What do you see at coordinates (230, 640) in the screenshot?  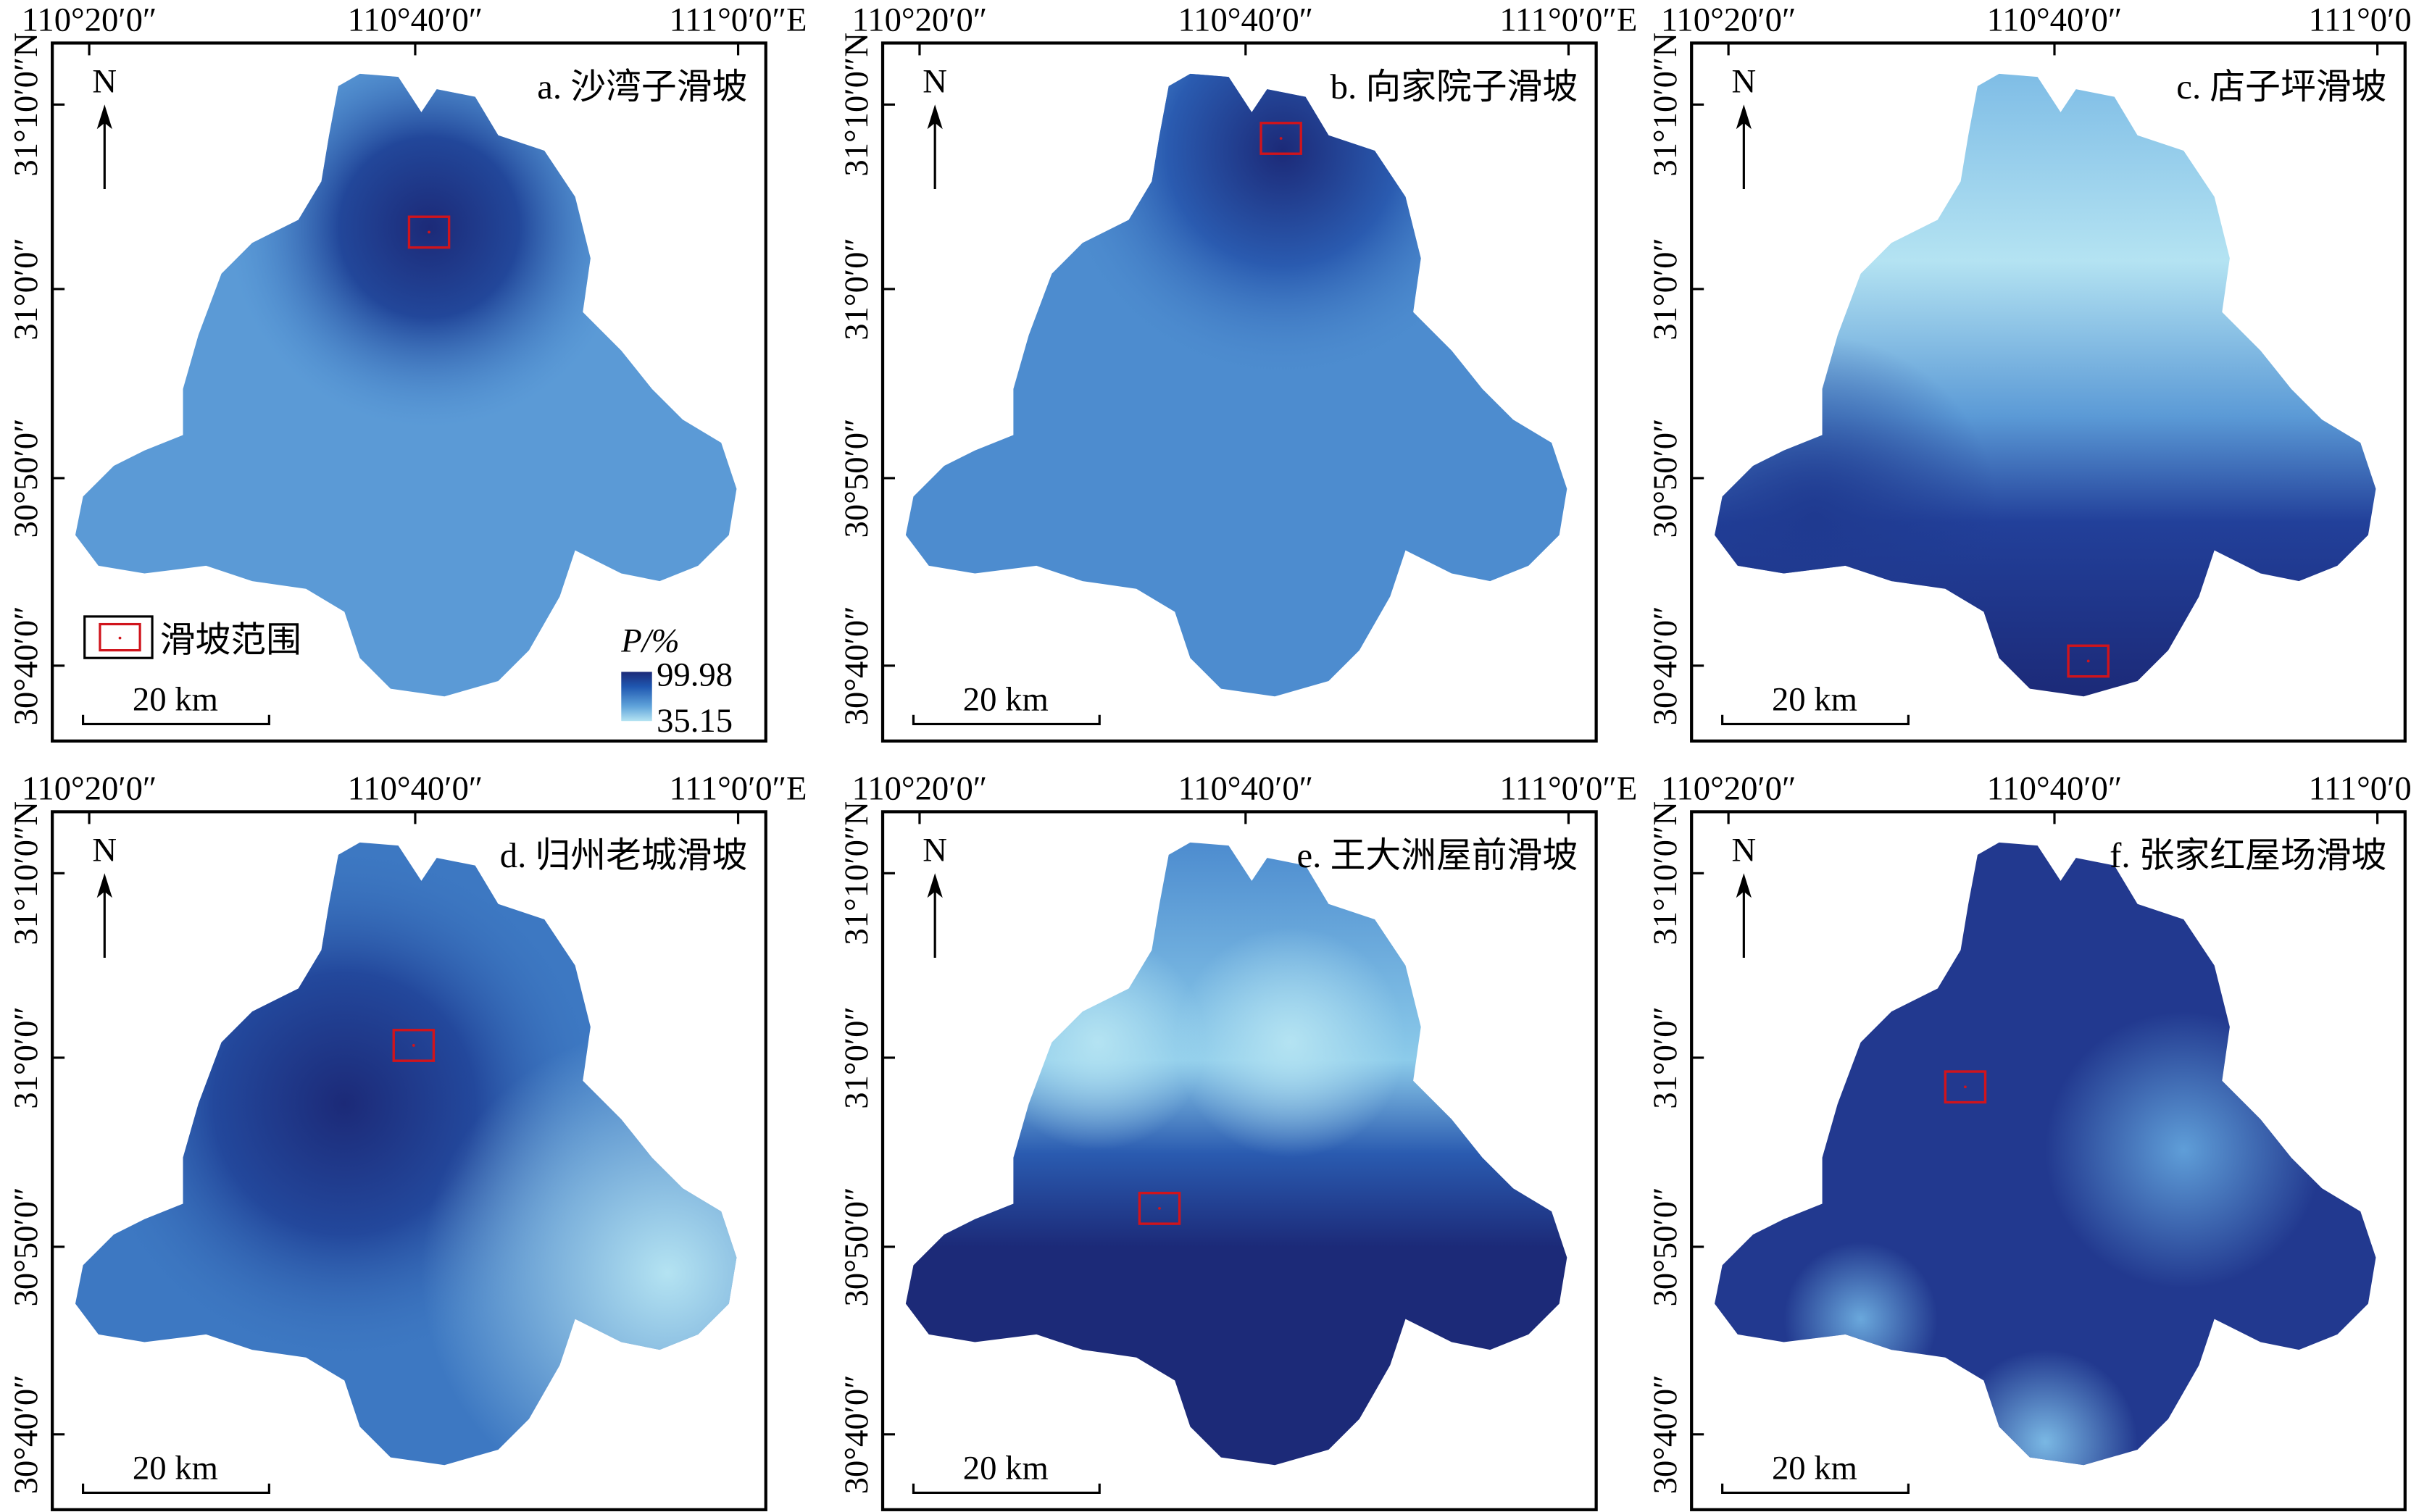 I see `legend-landslide-label: 滑坡范围` at bounding box center [230, 640].